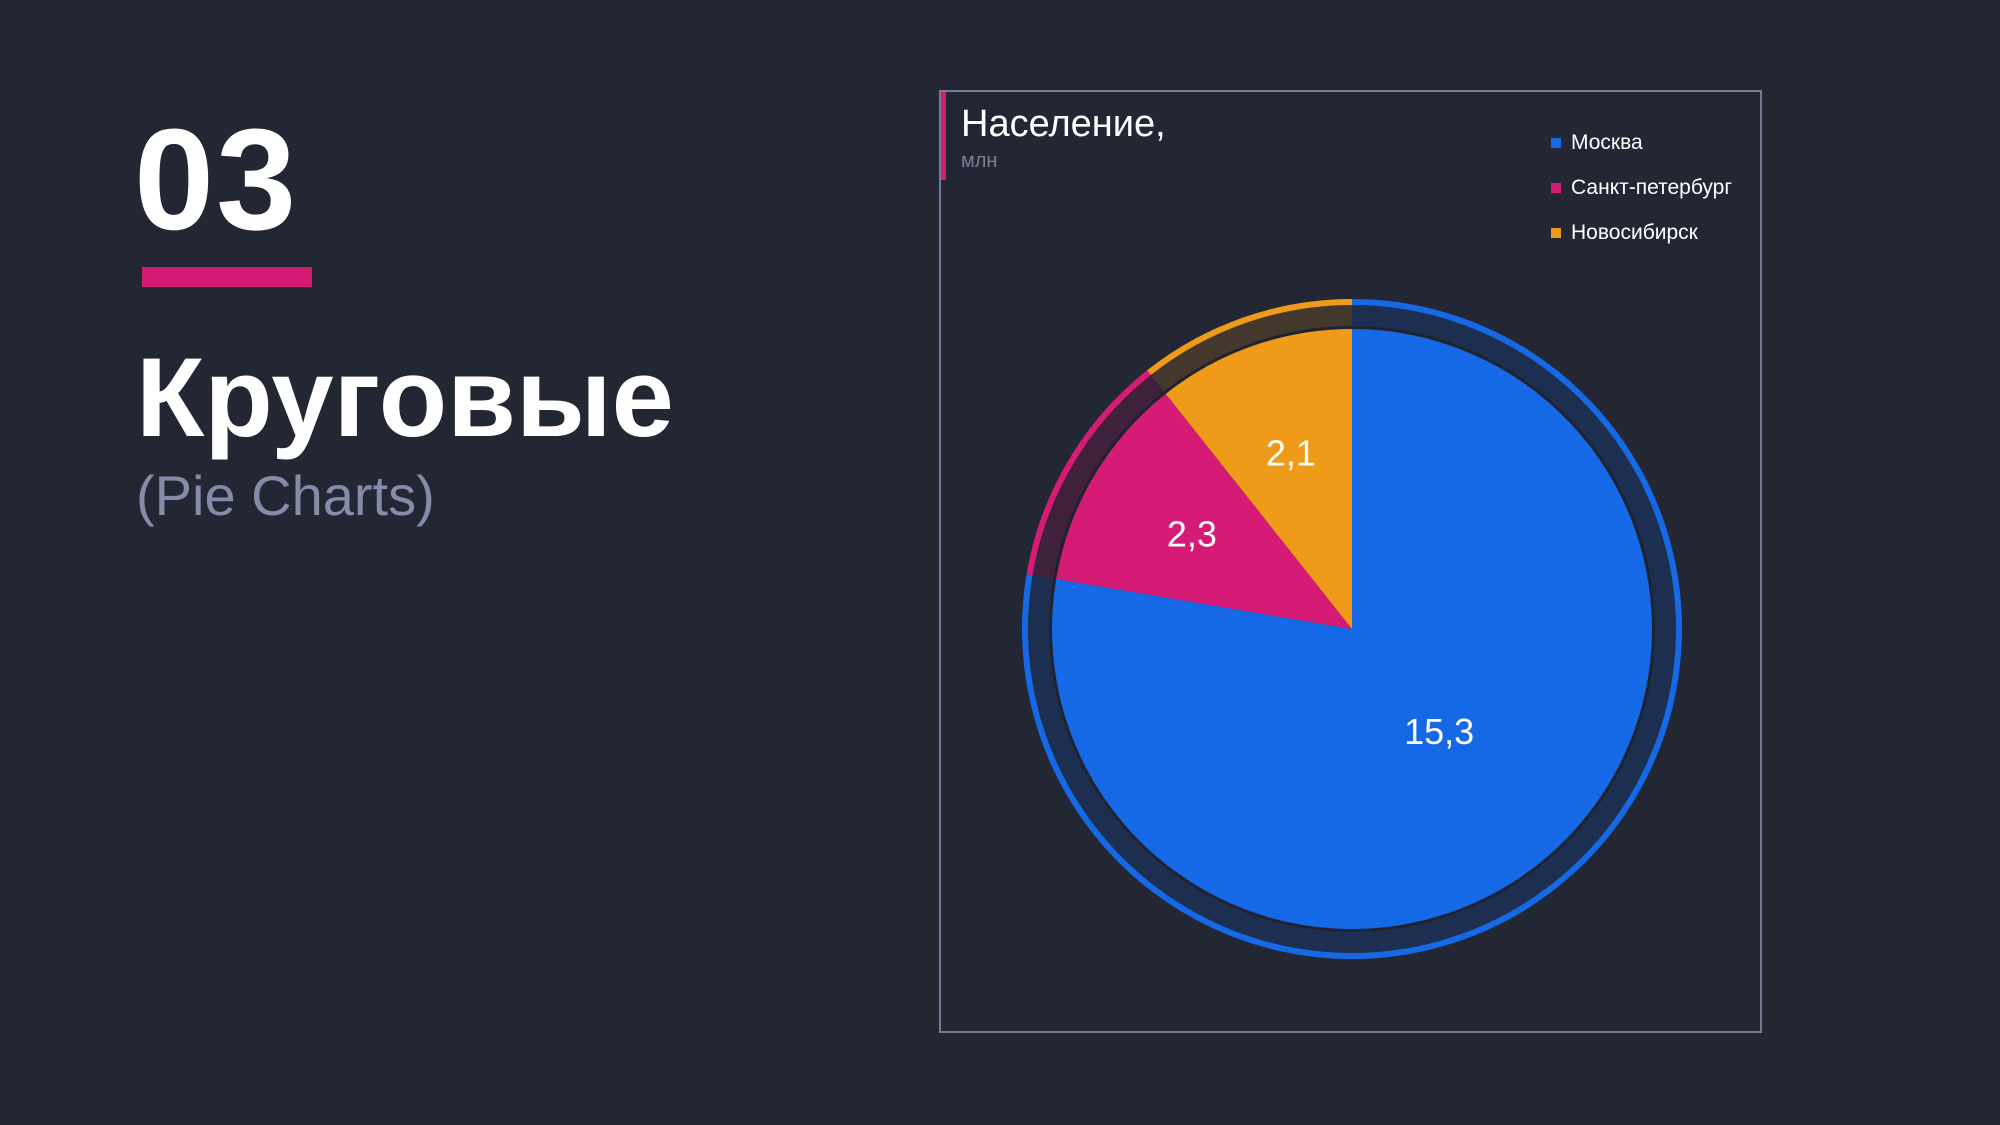  What do you see at coordinates (1250, 337) in the screenshot?
I see `pie-ring-edge-новосибирск` at bounding box center [1250, 337].